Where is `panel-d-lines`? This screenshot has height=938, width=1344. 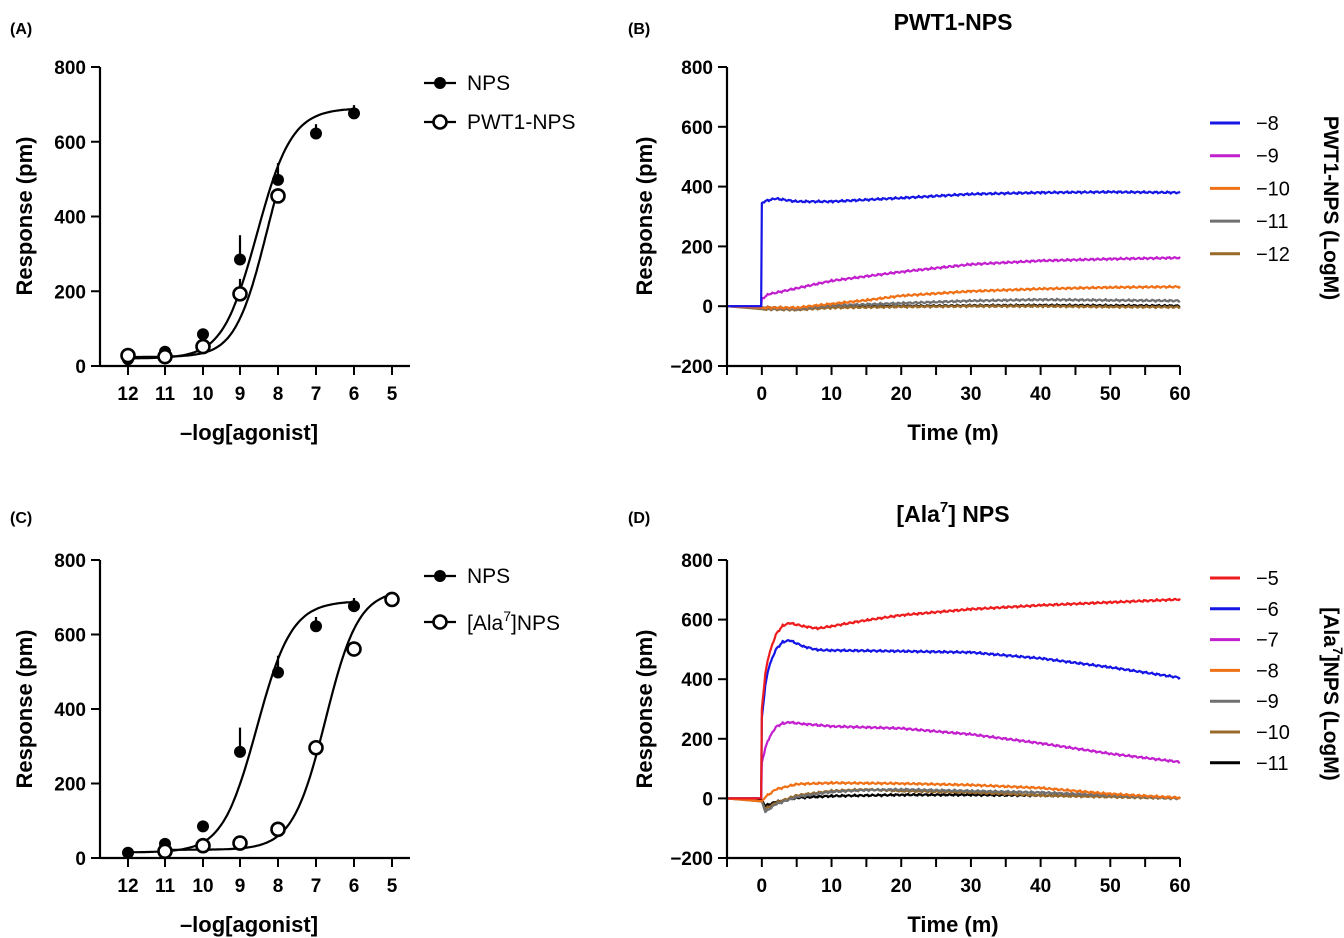
panel-d-lines is located at coordinates (953, 705).